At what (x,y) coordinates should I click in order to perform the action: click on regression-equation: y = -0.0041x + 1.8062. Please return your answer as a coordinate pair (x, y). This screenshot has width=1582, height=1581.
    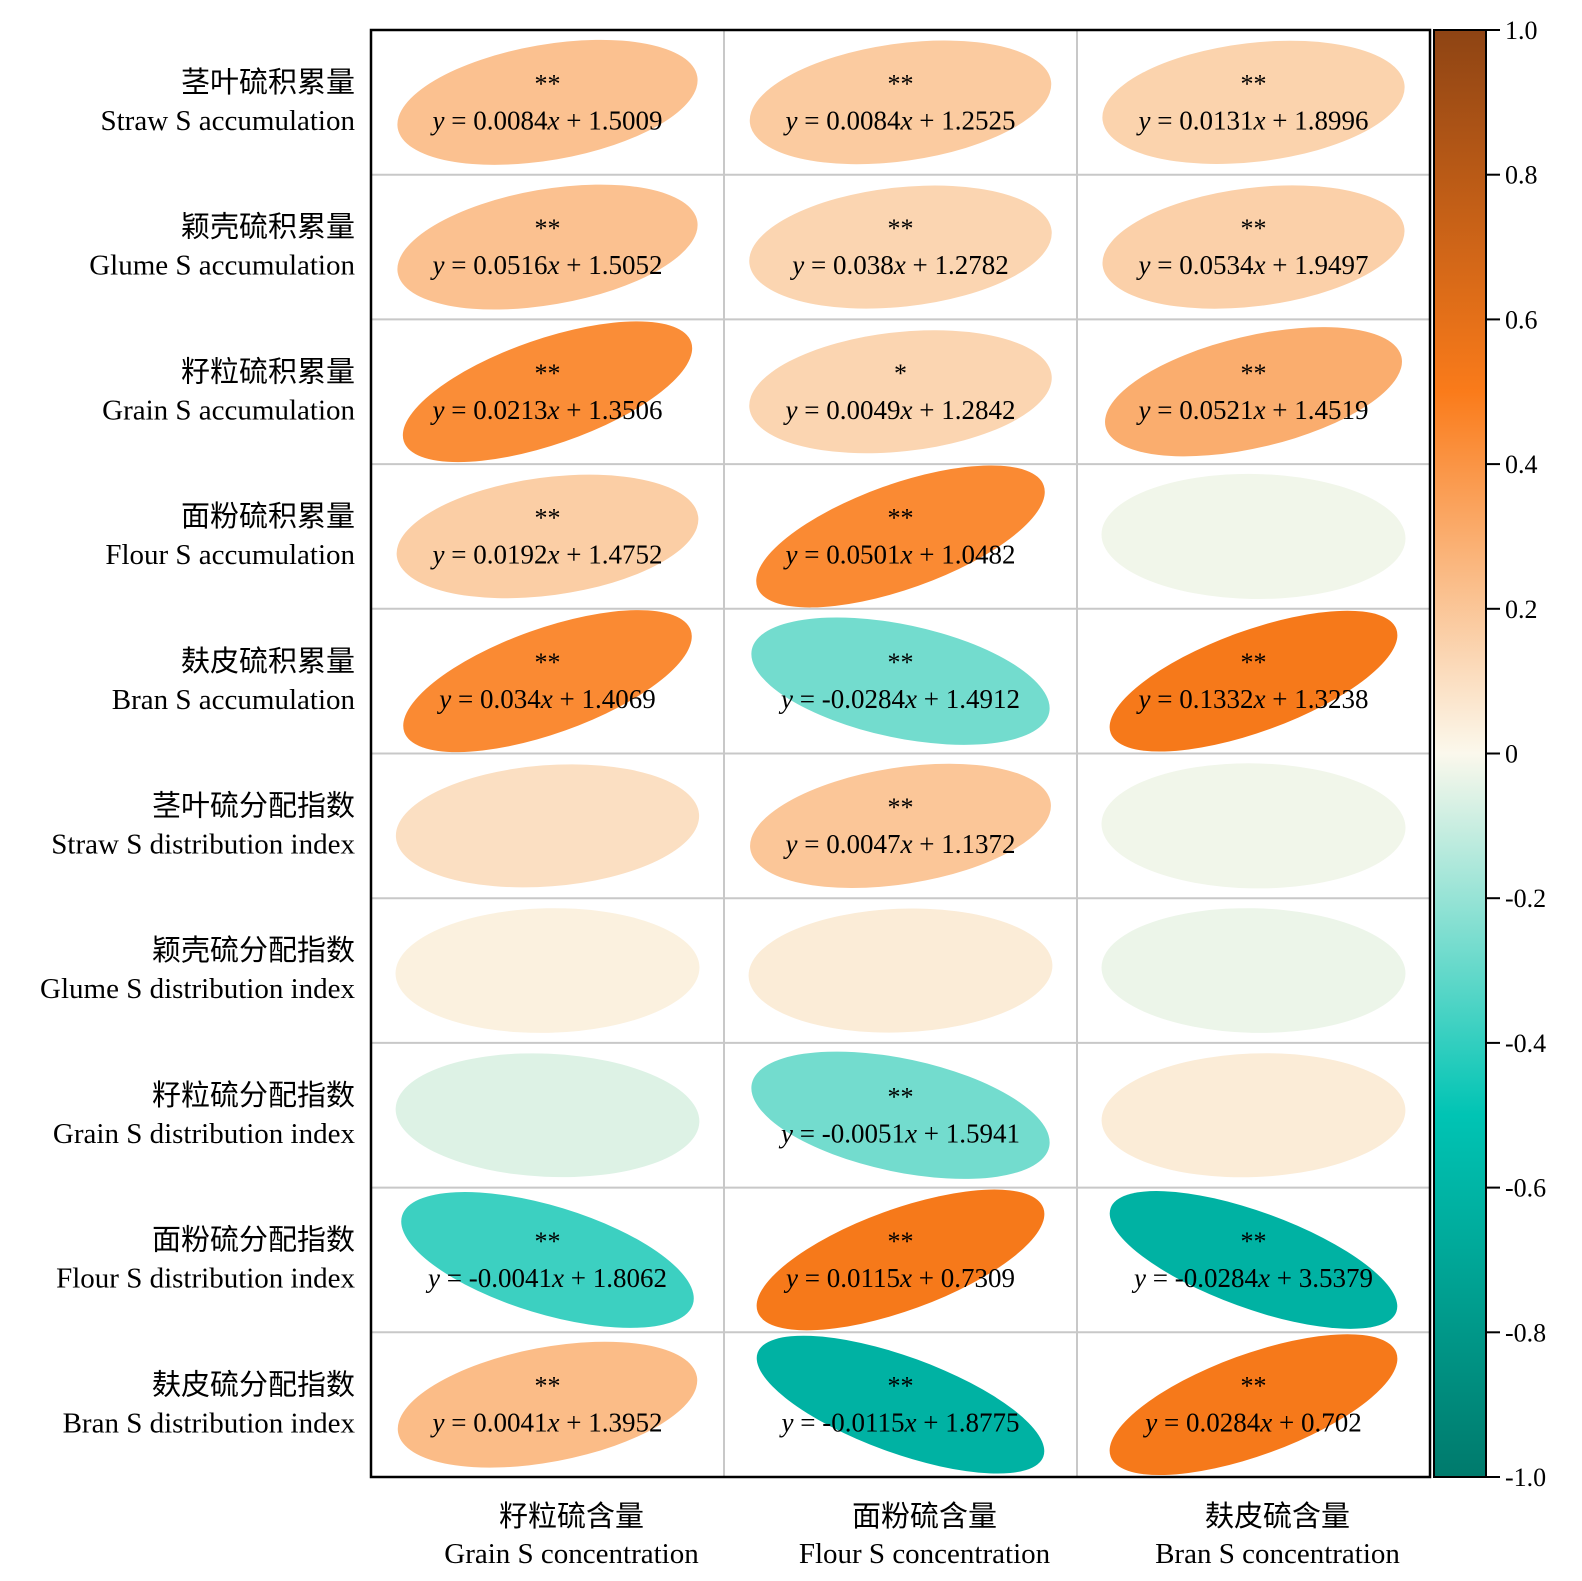
    Looking at the image, I should click on (546, 1278).